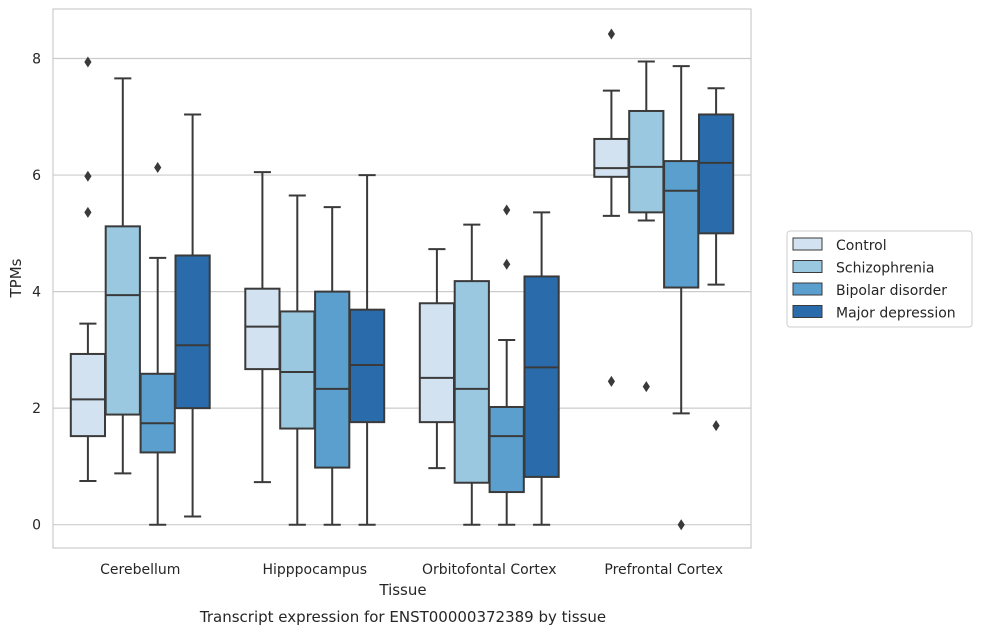 This screenshot has height=634, width=983. Describe the element at coordinates (314, 570) in the screenshot. I see `x-tick-label: Hipppocampus` at that location.